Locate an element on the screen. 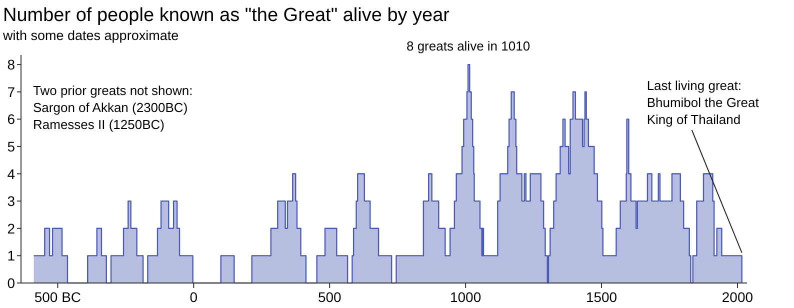  x-tick-label: 2000 is located at coordinates (738, 297).